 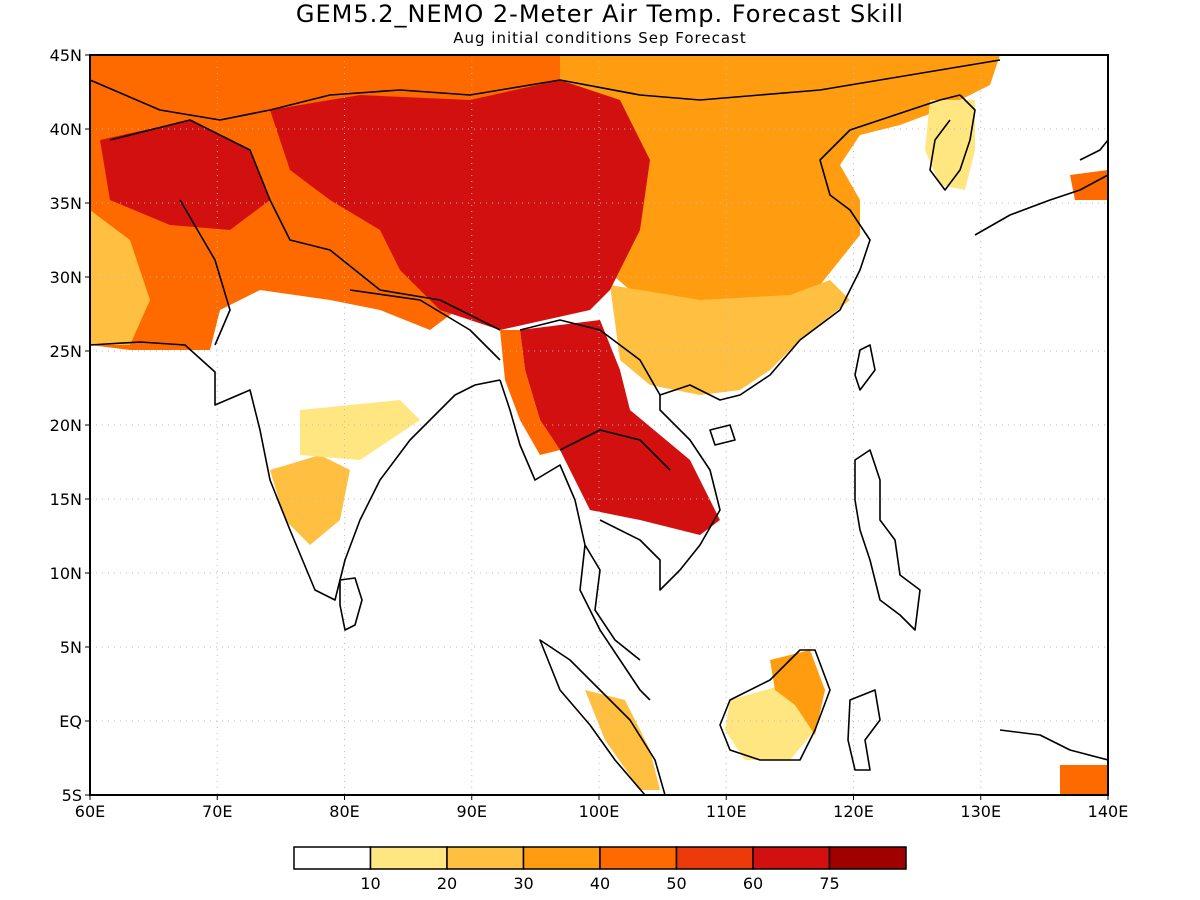 What do you see at coordinates (66, 55) in the screenshot?
I see `lat-tick-label: 45N` at bounding box center [66, 55].